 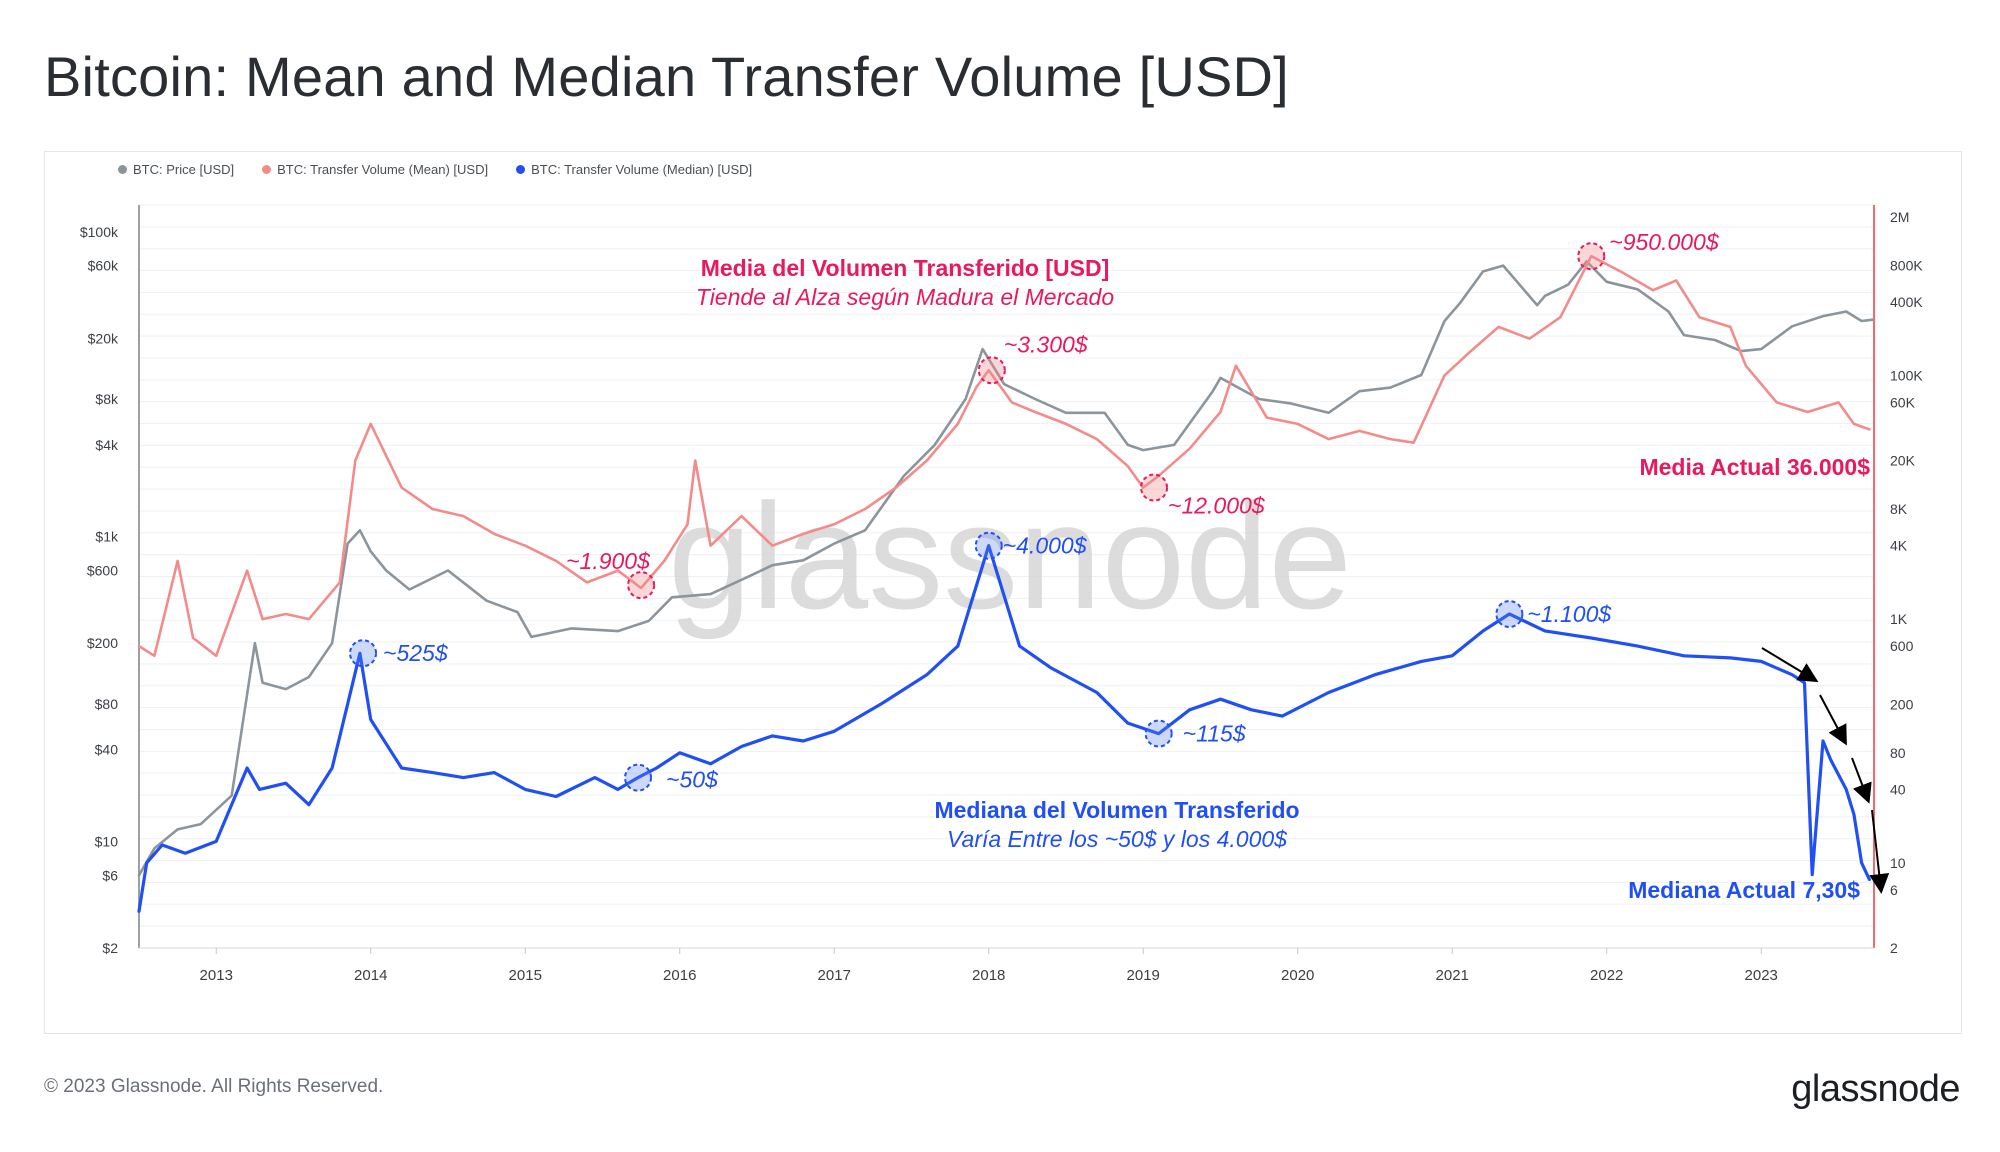 I want to click on right-tick-label: 40, so click(x=1898, y=789).